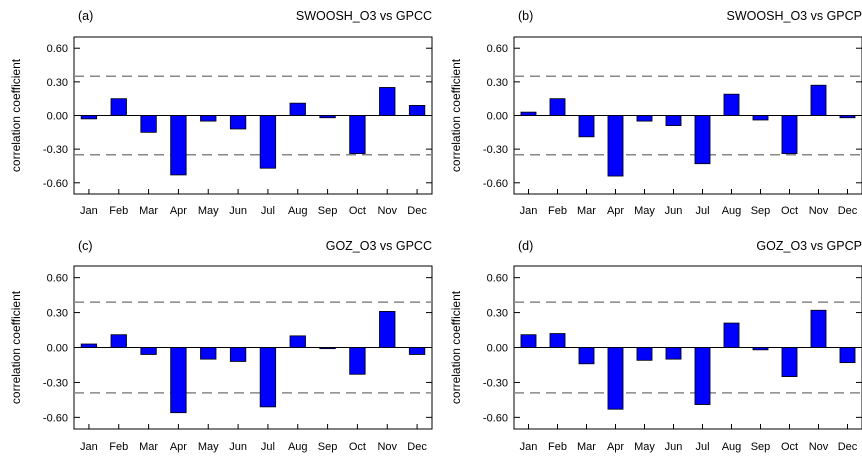 The height and width of the screenshot is (466, 862). Describe the element at coordinates (525, 246) in the screenshot. I see `panel-label: (d)` at that location.